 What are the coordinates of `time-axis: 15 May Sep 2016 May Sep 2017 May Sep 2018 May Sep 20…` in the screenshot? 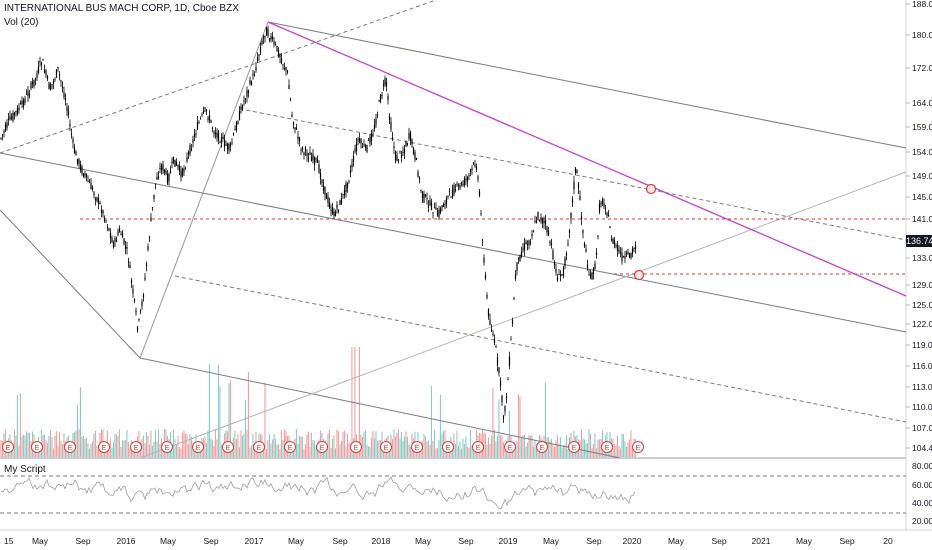 It's located at (448, 541).